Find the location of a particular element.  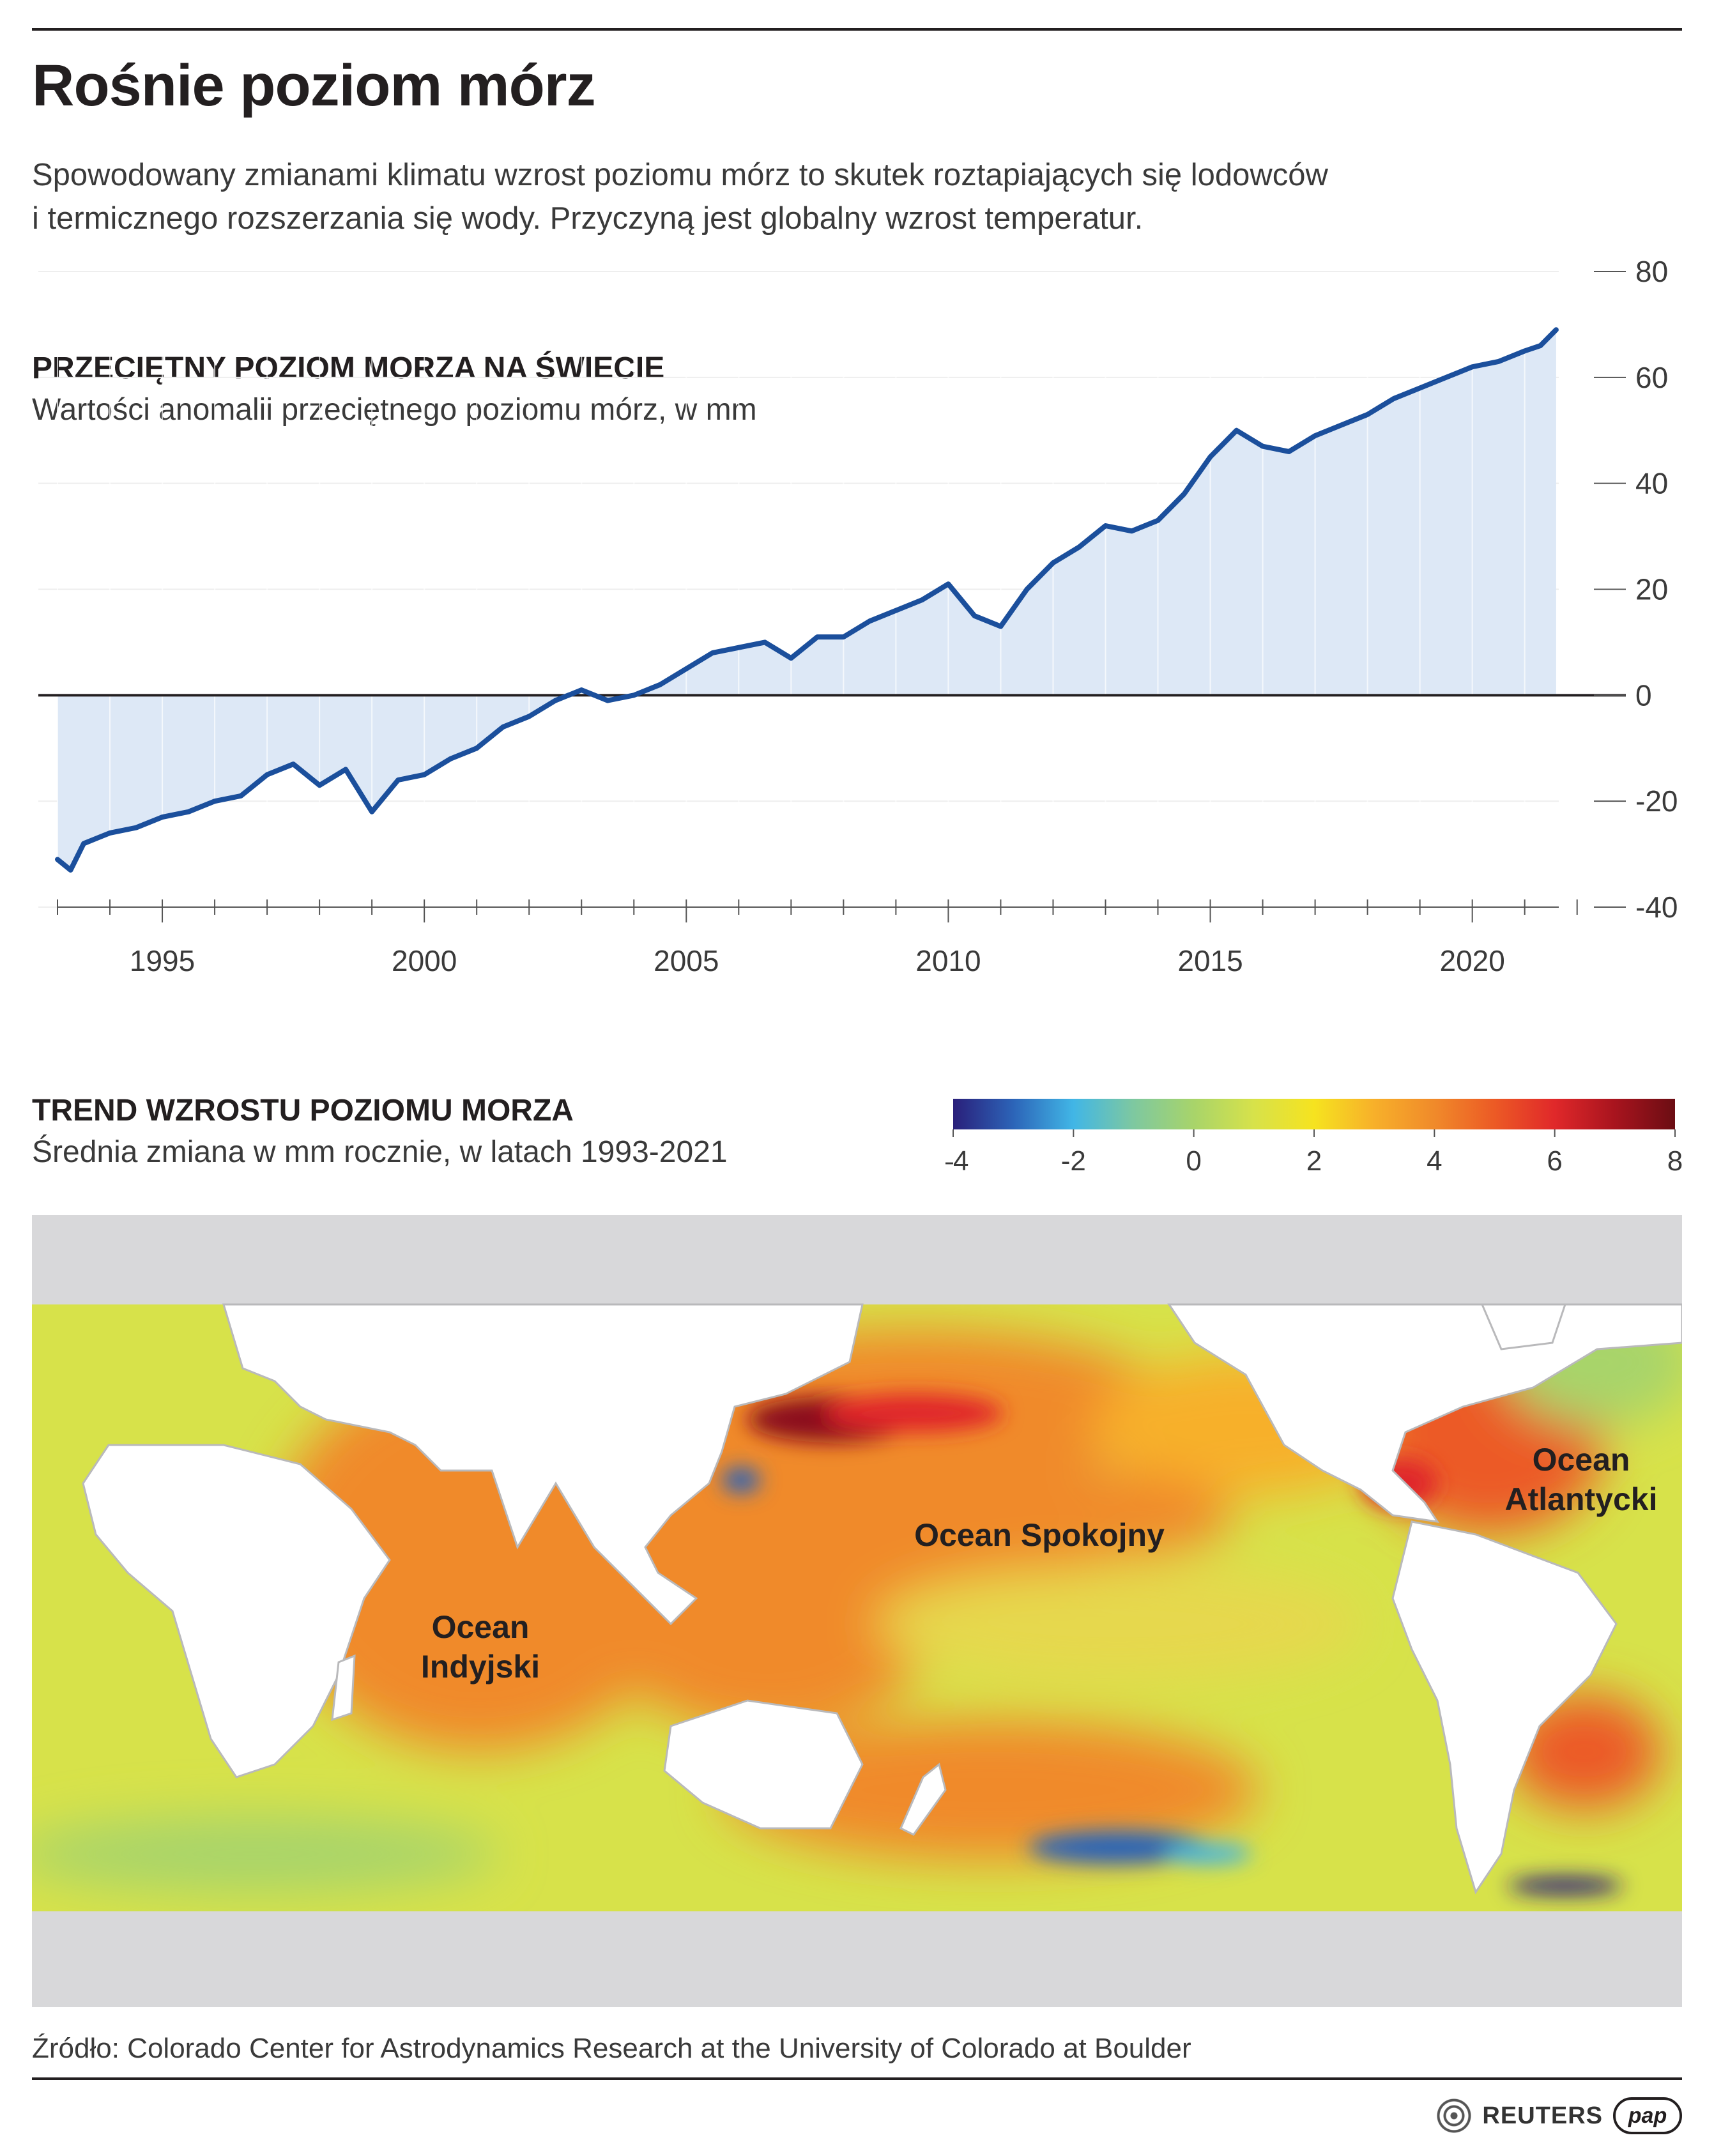

y-tick-label: 0 is located at coordinates (1644, 695).